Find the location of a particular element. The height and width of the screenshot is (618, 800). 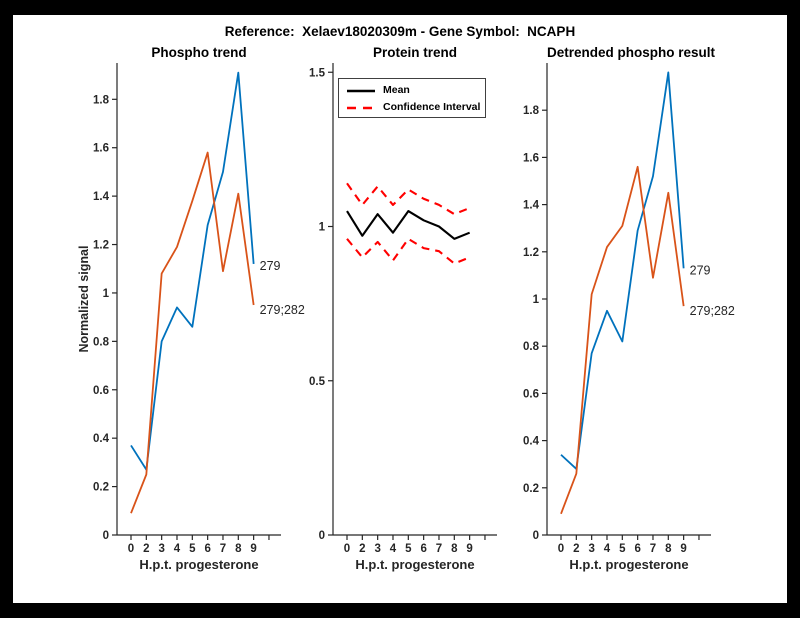

mean-line-sample-icon is located at coordinates (361, 90).